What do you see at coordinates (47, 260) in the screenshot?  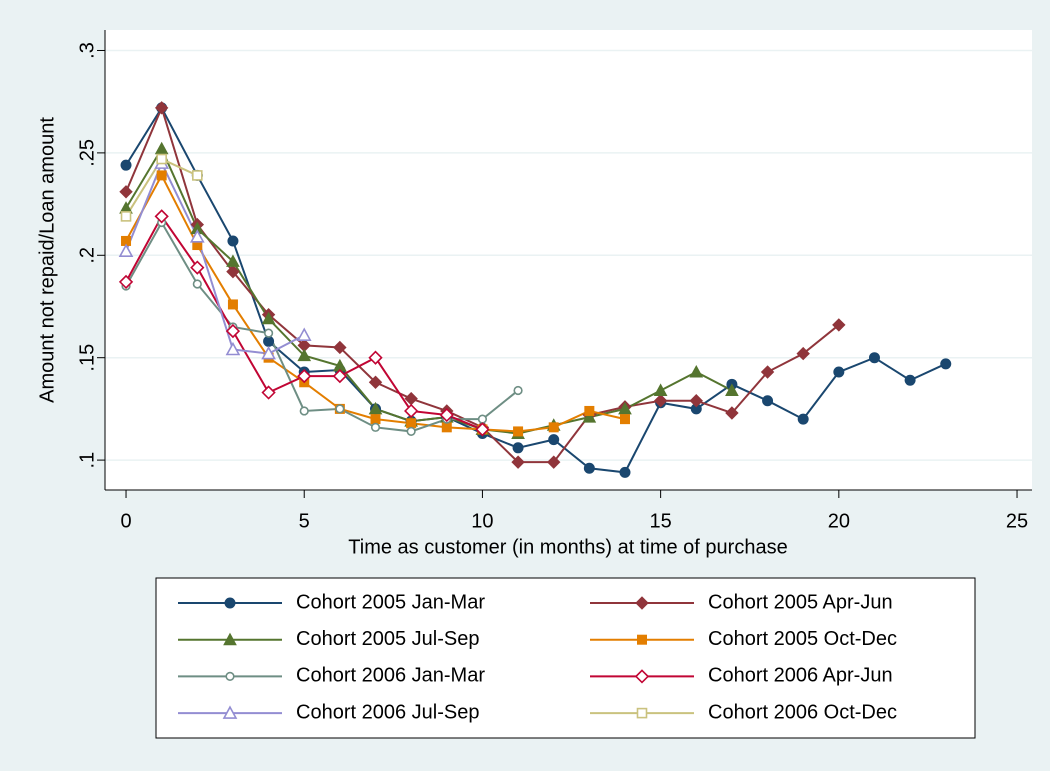 I see `y-axis-title: Amount not repaid/Loan amount` at bounding box center [47, 260].